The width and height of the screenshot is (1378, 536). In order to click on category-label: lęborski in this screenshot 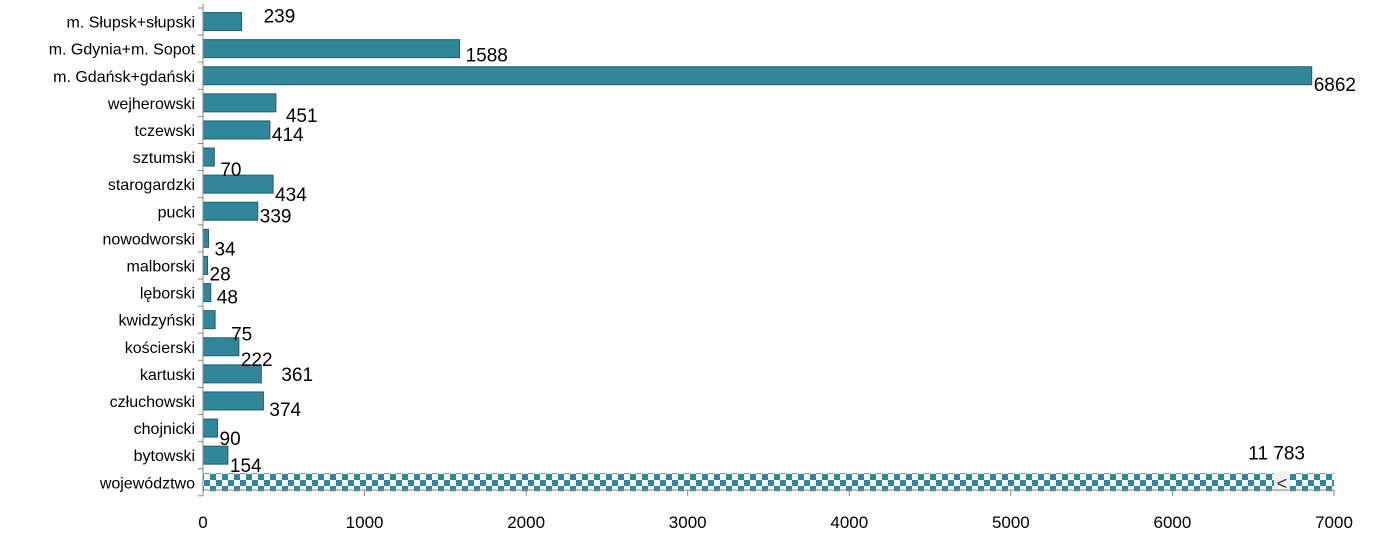, I will do `click(167, 294)`.